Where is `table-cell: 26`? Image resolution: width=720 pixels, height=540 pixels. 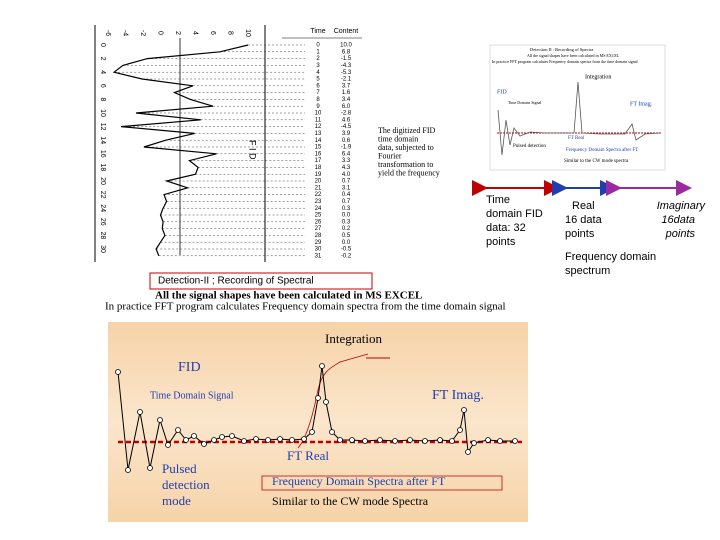 table-cell: 26 is located at coordinates (318, 222).